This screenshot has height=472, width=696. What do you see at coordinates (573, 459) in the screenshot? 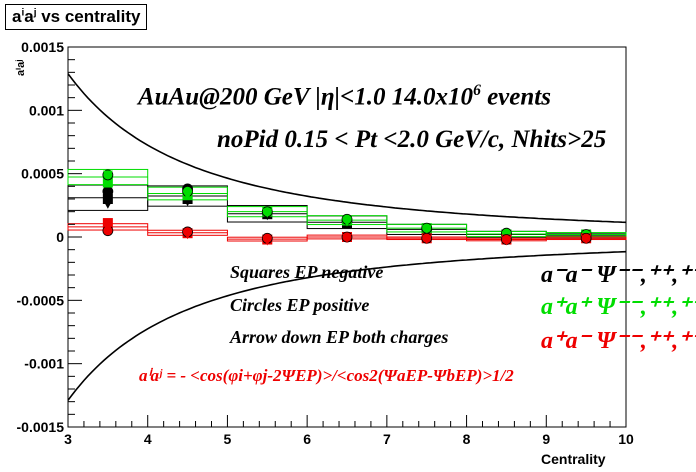
I see `x-axis-label: Centrality` at bounding box center [573, 459].